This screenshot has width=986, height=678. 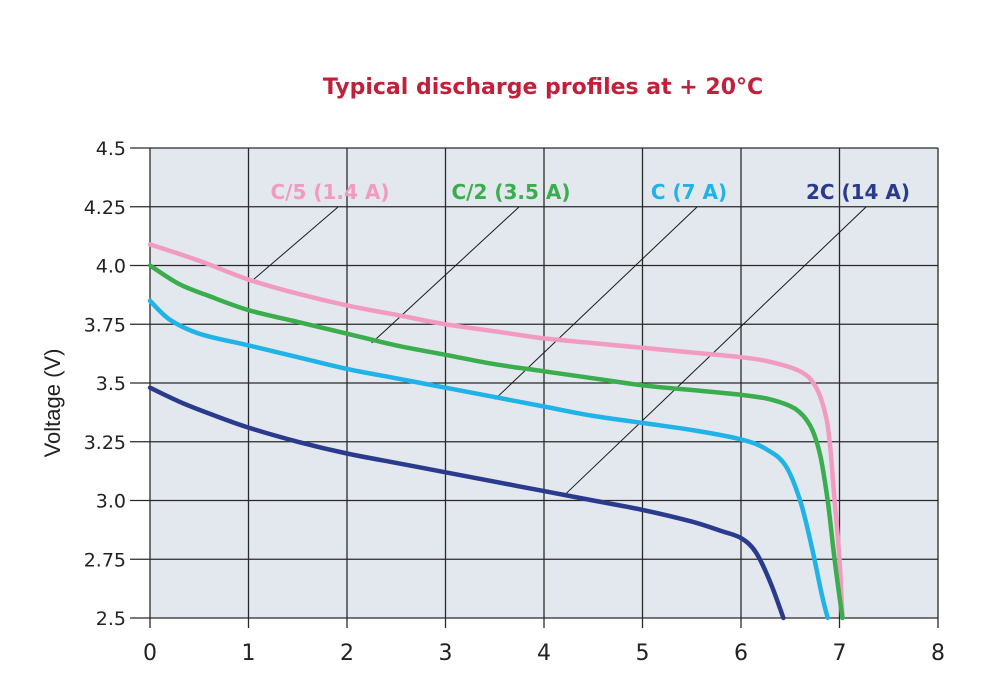 I want to click on y-tick-label: 3.0, so click(x=111, y=502).